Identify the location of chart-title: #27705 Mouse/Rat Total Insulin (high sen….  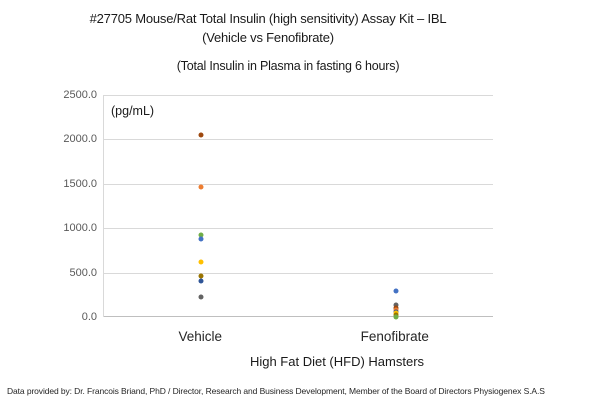
(268, 28).